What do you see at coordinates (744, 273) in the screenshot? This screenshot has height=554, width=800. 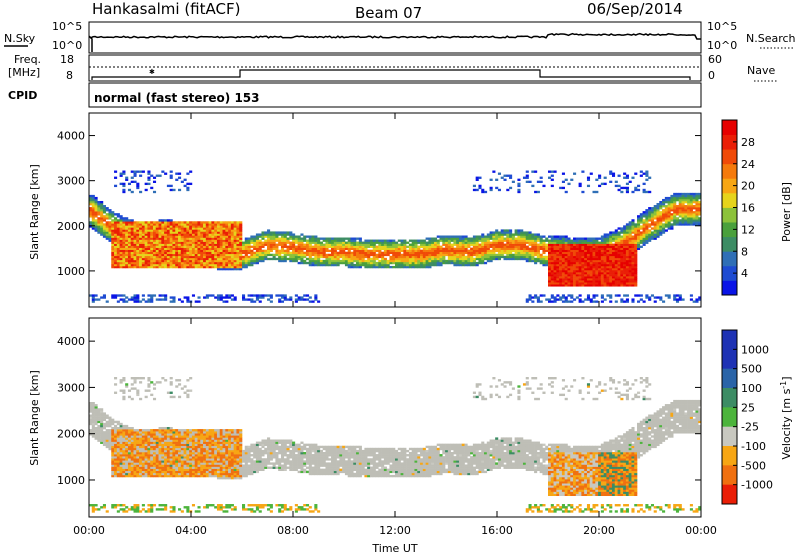 I see `power-colorbar-tick-label: 4` at bounding box center [744, 273].